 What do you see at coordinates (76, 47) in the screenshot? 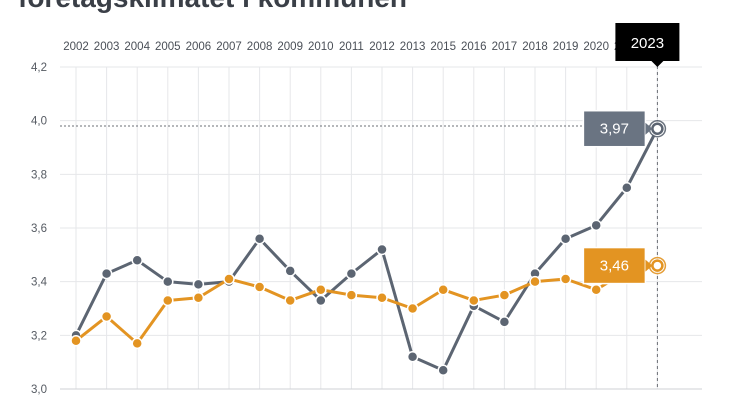
I see `x-tick-label: 2002` at bounding box center [76, 47].